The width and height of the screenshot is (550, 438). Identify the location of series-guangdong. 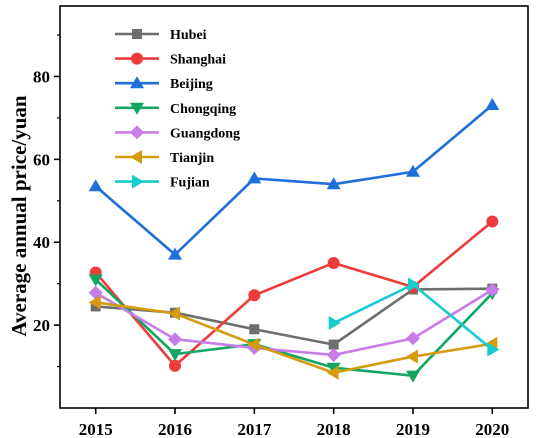
(294, 322).